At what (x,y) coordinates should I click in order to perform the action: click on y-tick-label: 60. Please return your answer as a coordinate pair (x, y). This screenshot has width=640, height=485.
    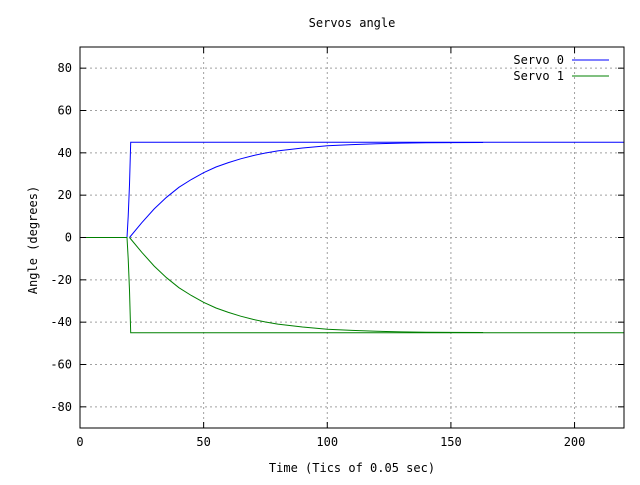
    Looking at the image, I should click on (65, 111).